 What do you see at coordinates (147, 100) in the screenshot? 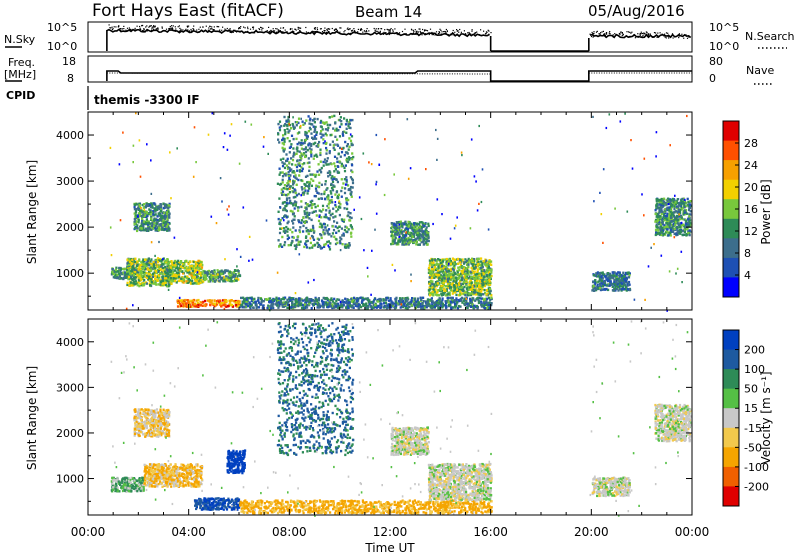
I see `cpid-value: themis -3300 IF` at bounding box center [147, 100].